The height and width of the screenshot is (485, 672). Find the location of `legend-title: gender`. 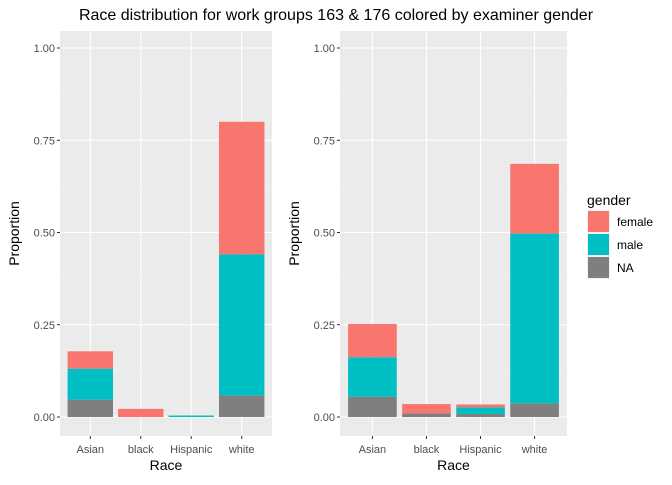

legend-title: gender is located at coordinates (609, 200).